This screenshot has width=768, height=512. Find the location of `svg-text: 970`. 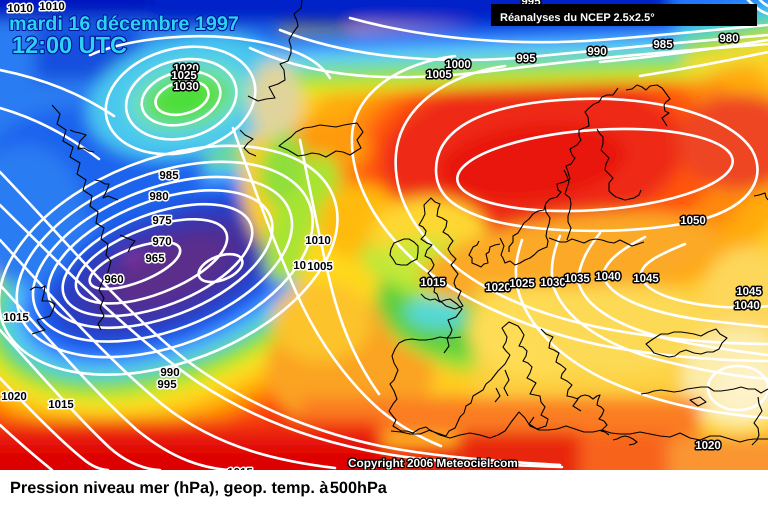

svg-text: 970 is located at coordinates (161, 242).